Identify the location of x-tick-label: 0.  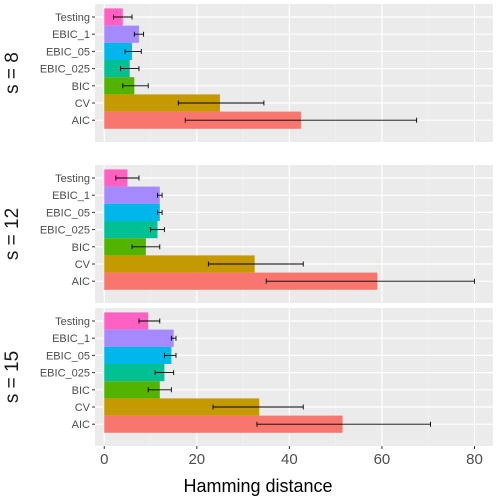
(104, 459).